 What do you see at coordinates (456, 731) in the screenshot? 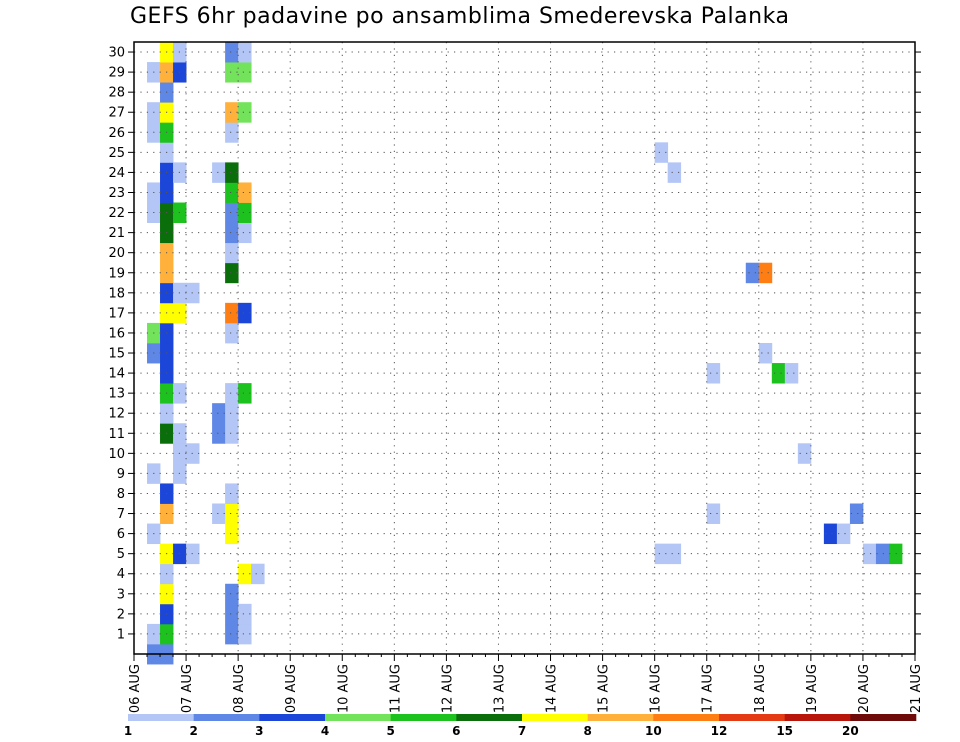
I see `legend-label: 6` at bounding box center [456, 731].